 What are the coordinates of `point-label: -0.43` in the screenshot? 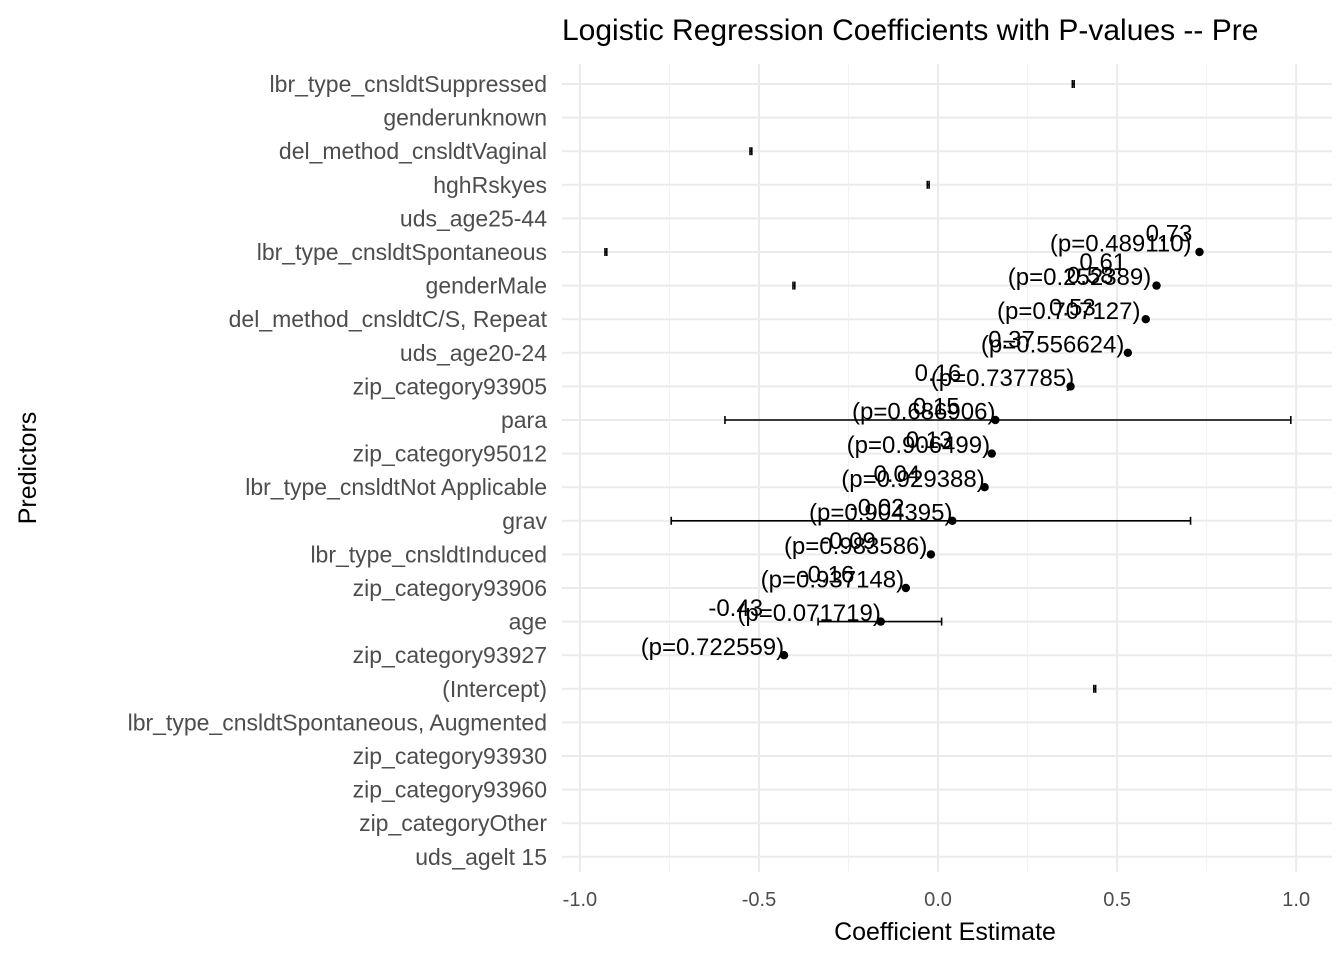 It's located at (735, 608).